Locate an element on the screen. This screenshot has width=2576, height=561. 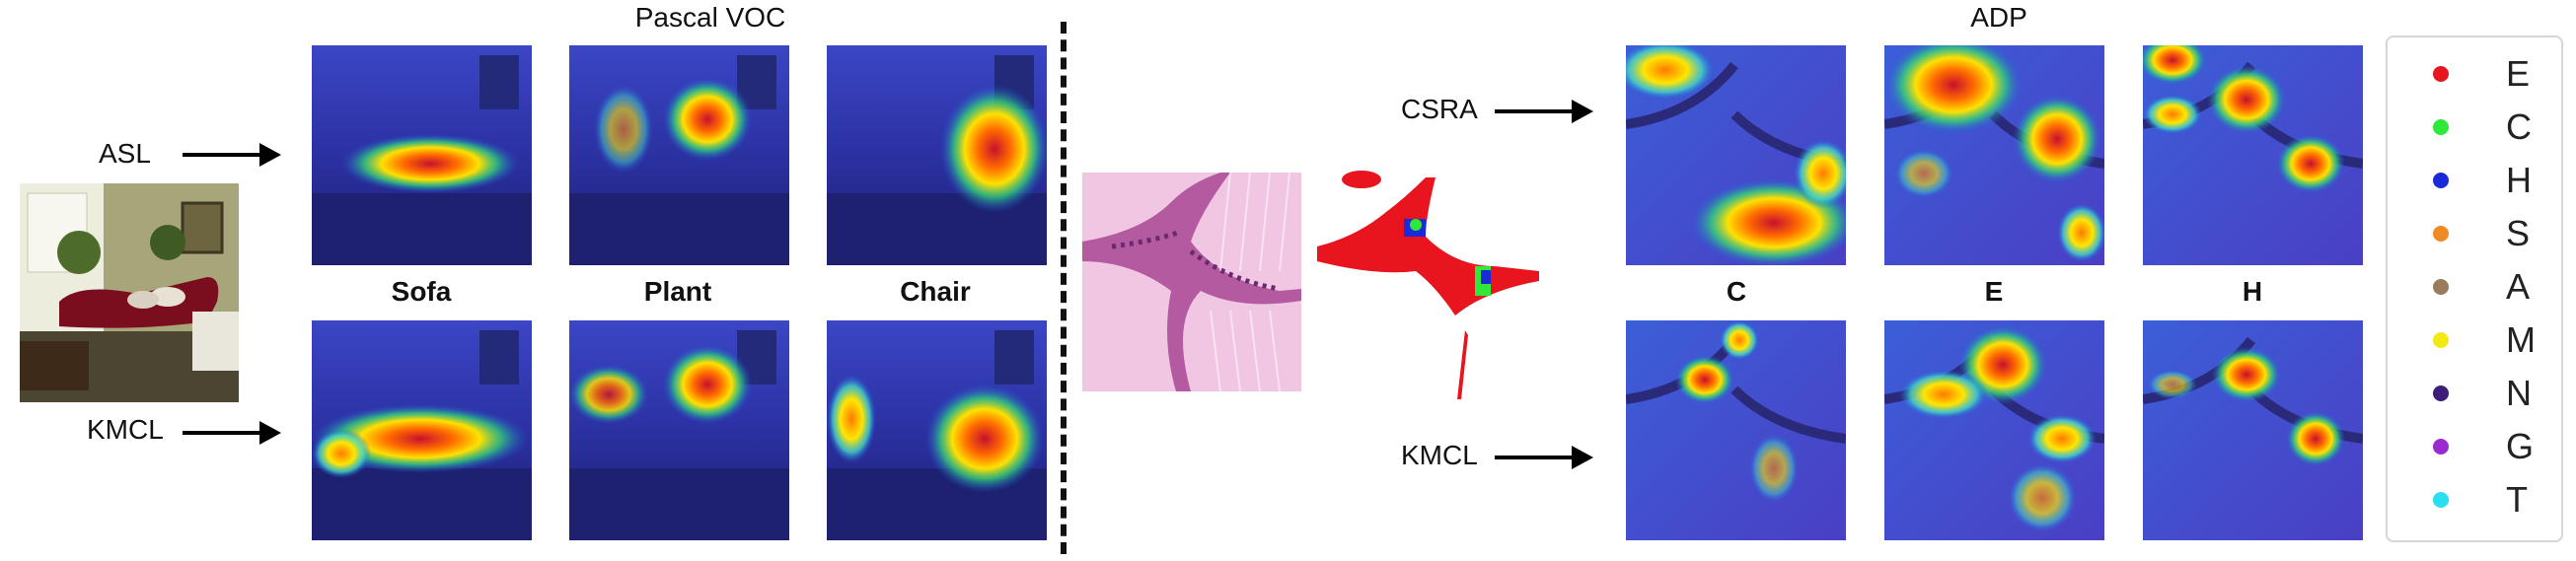
heatmap-csra-c is located at coordinates (1736, 155).